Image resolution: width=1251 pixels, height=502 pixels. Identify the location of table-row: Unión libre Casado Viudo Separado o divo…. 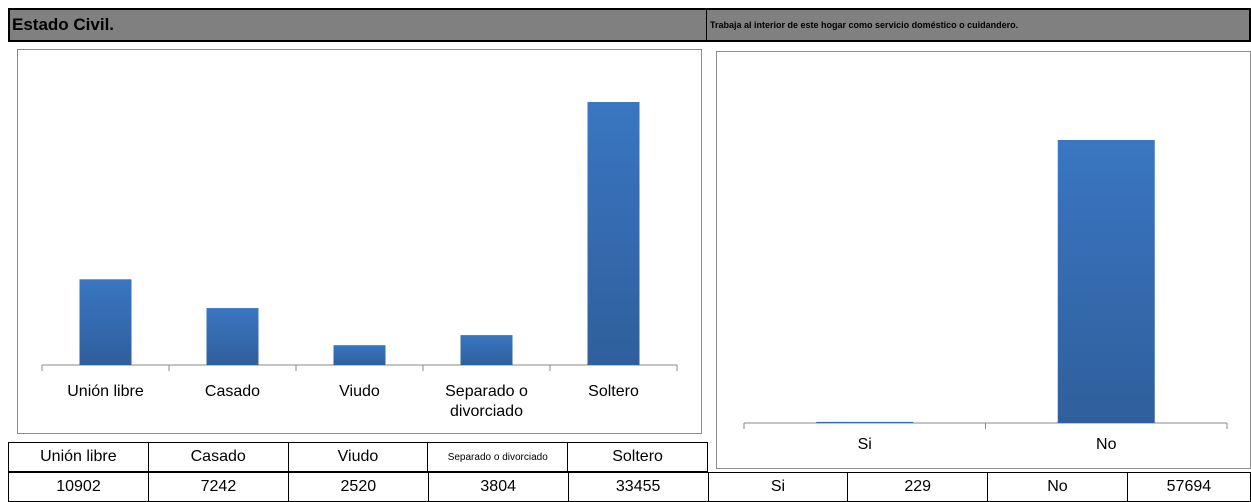
(358, 457).